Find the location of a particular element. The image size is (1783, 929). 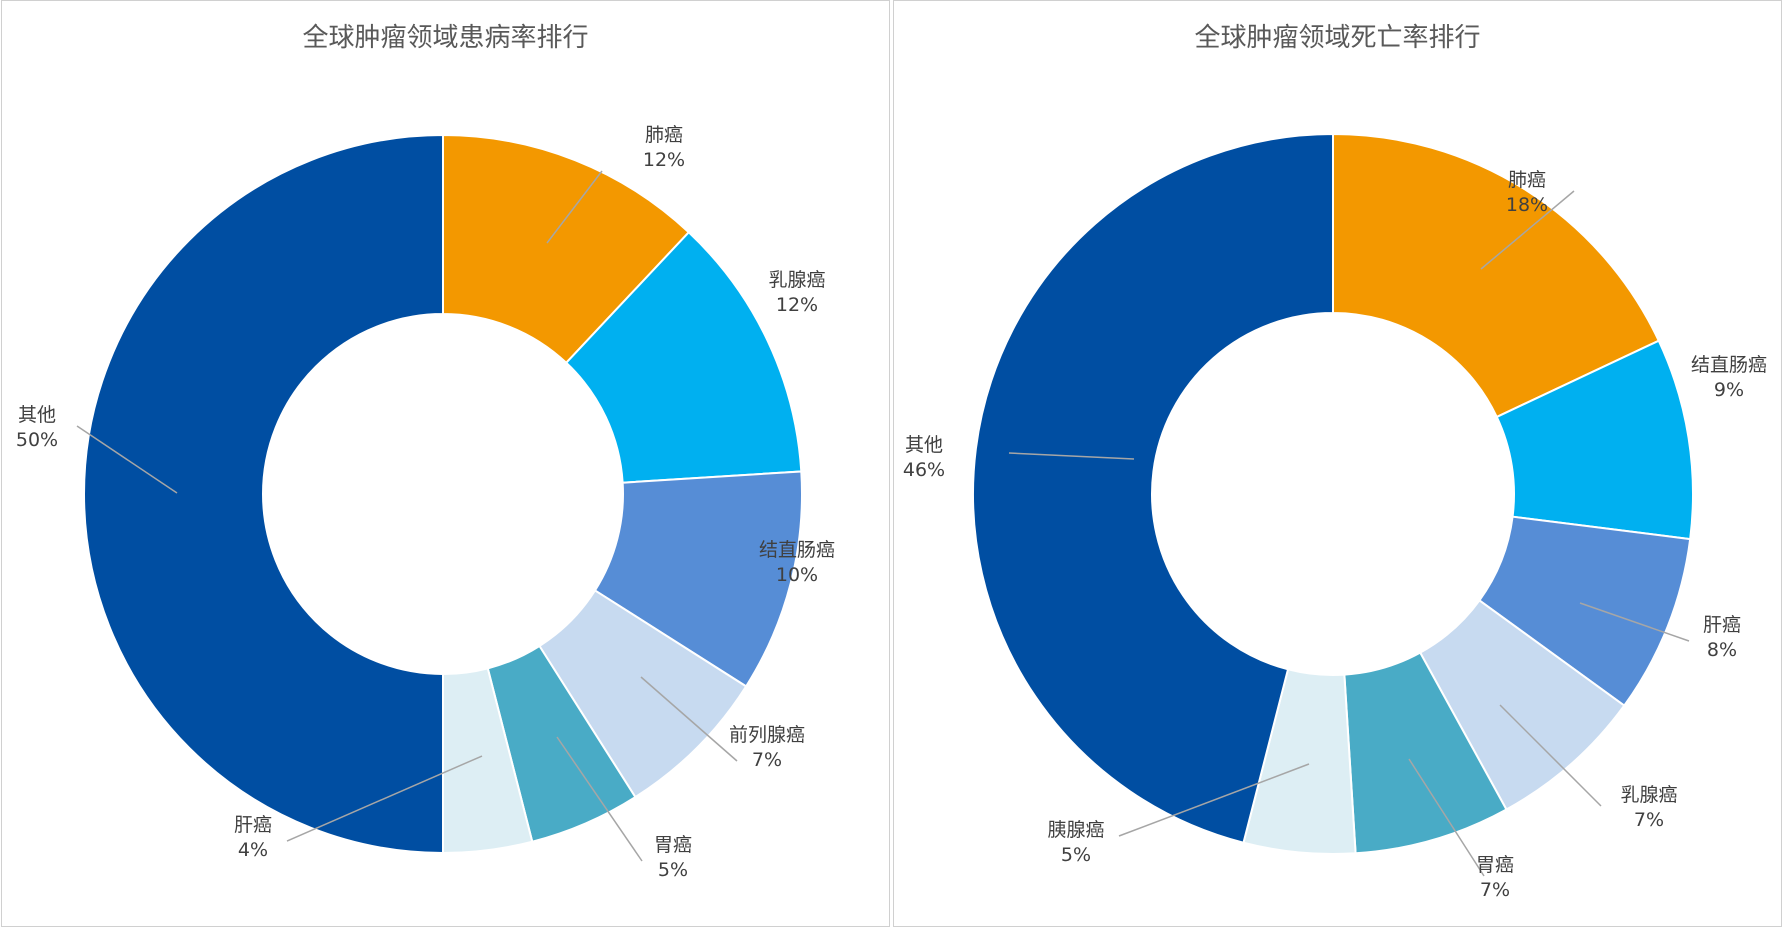

data-label-value: 8% is located at coordinates (1722, 650).